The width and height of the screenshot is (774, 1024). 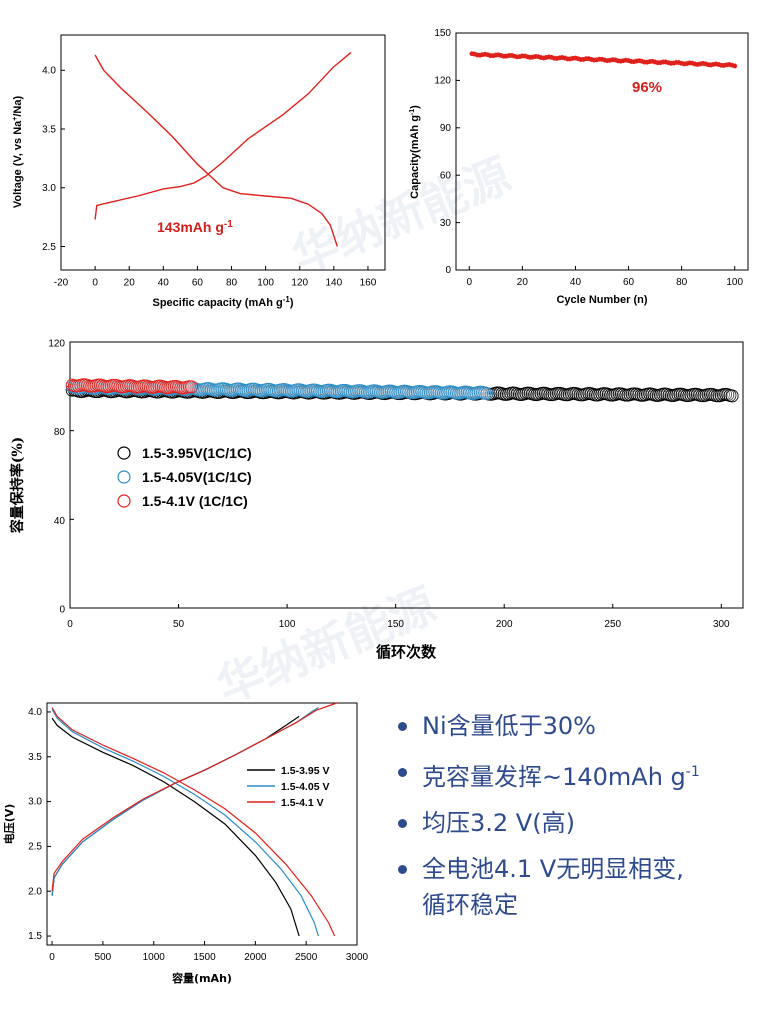 I want to click on legend-label: 1.5-4.05V(1C/1C), so click(x=197, y=477).